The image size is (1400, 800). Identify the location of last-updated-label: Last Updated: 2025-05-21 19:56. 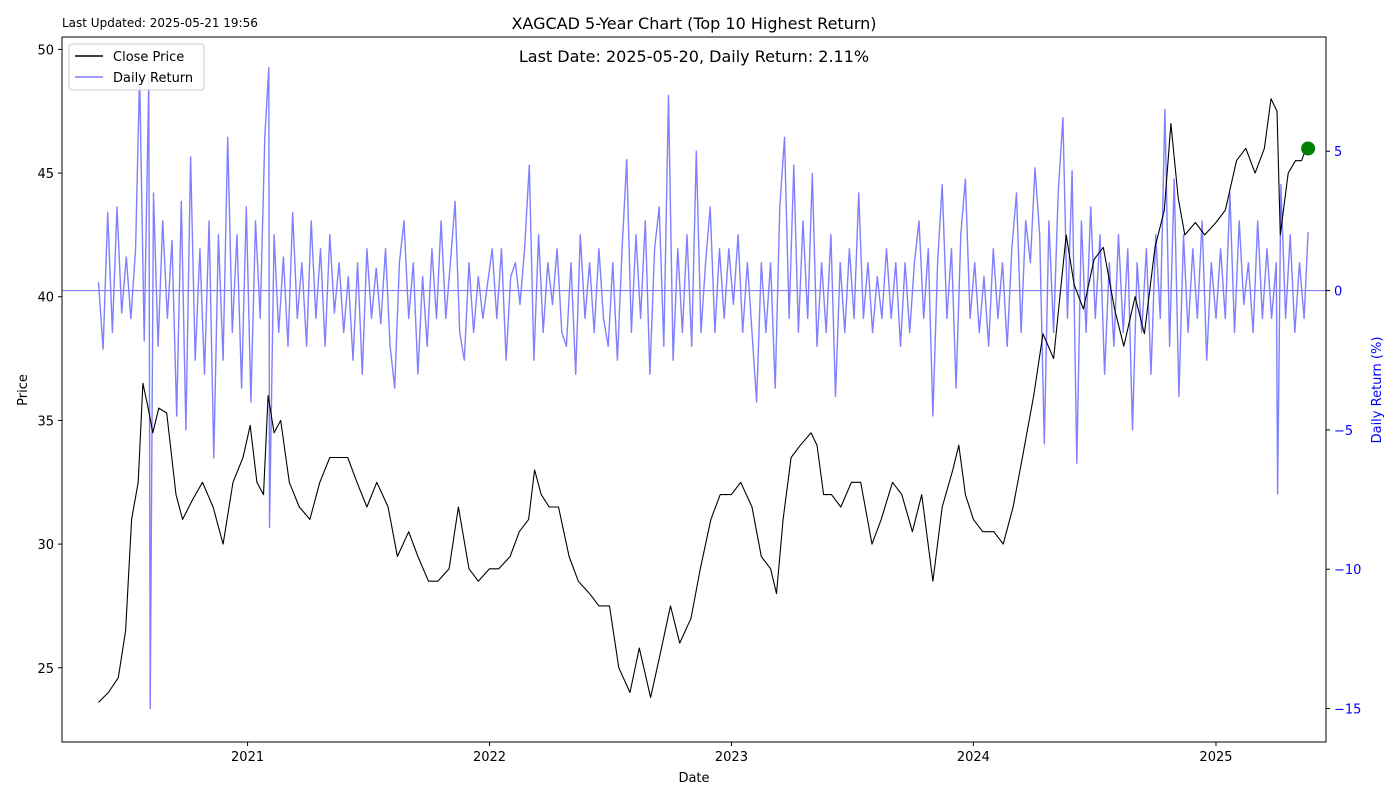
(160, 23).